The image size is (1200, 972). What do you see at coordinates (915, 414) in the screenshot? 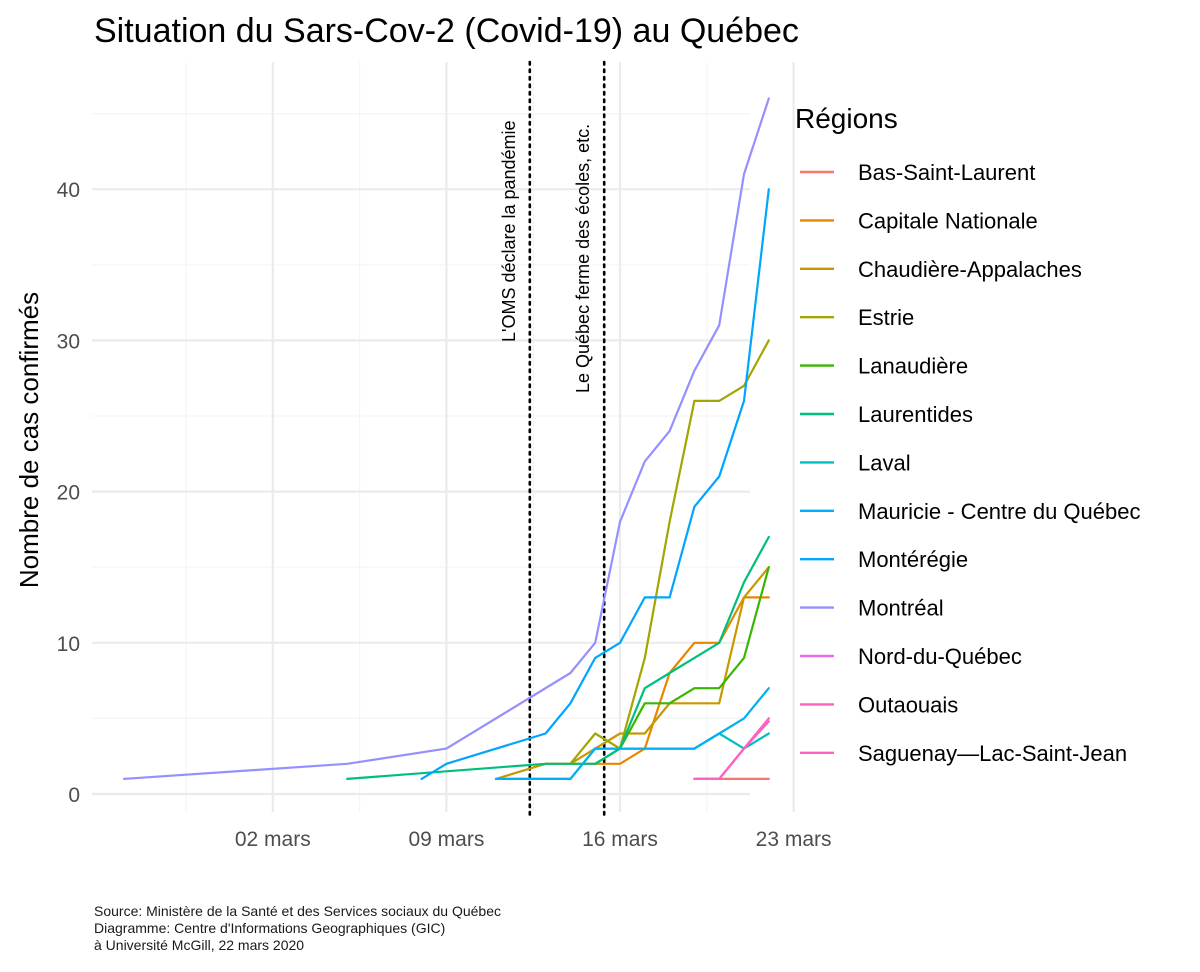
I see `legend-entry-label: Laurentides` at bounding box center [915, 414].